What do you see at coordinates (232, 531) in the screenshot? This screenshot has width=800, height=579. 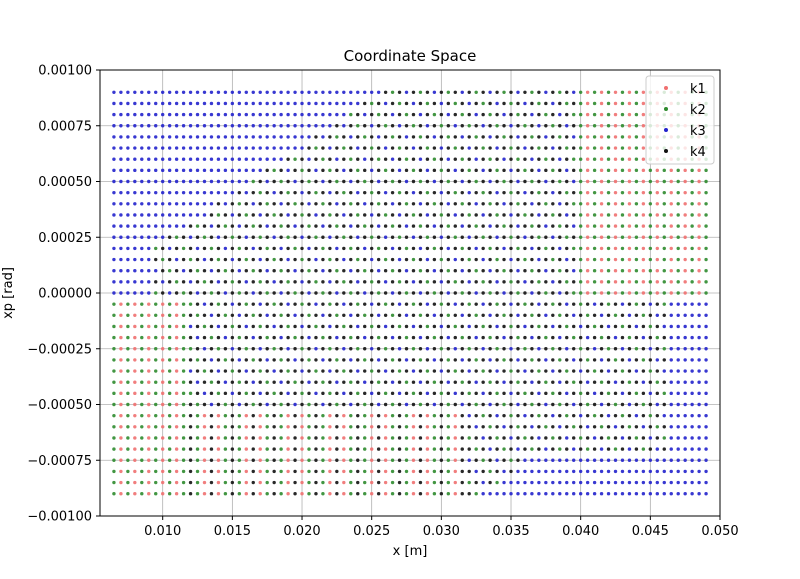 I see `x-tick-label: 0.015` at bounding box center [232, 531].